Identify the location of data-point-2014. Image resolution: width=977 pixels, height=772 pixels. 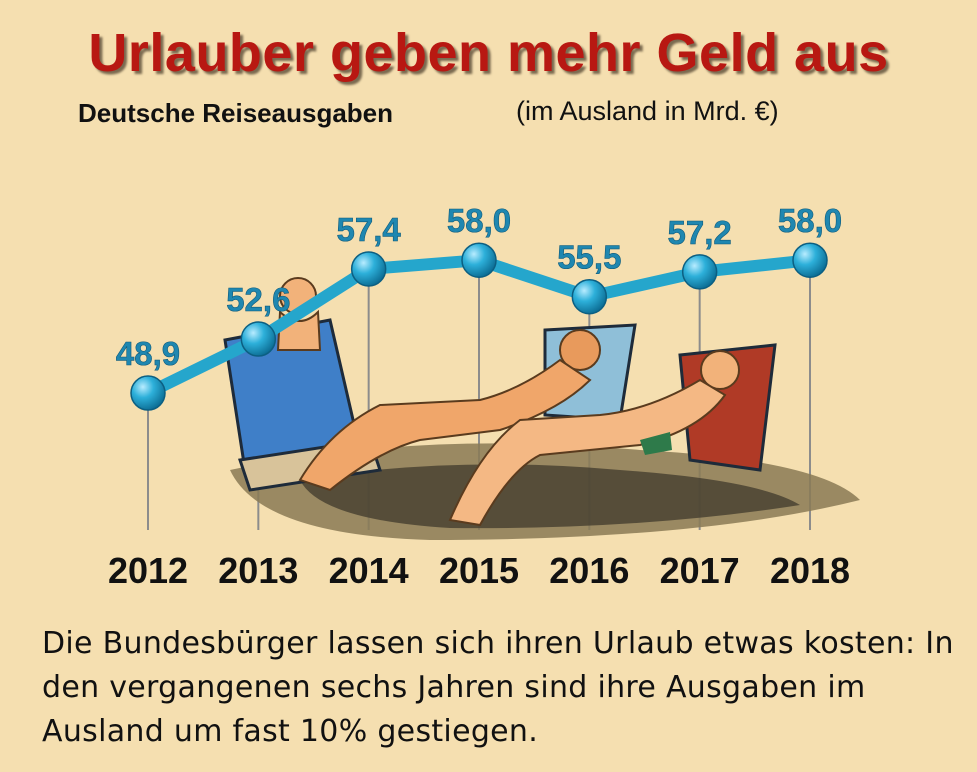
(368, 269).